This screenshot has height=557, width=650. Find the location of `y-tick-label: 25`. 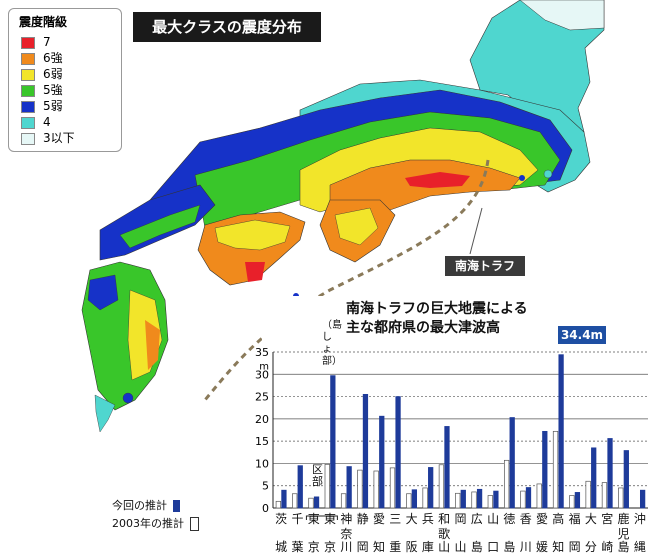

y-tick-label: 25 is located at coordinates (262, 397).